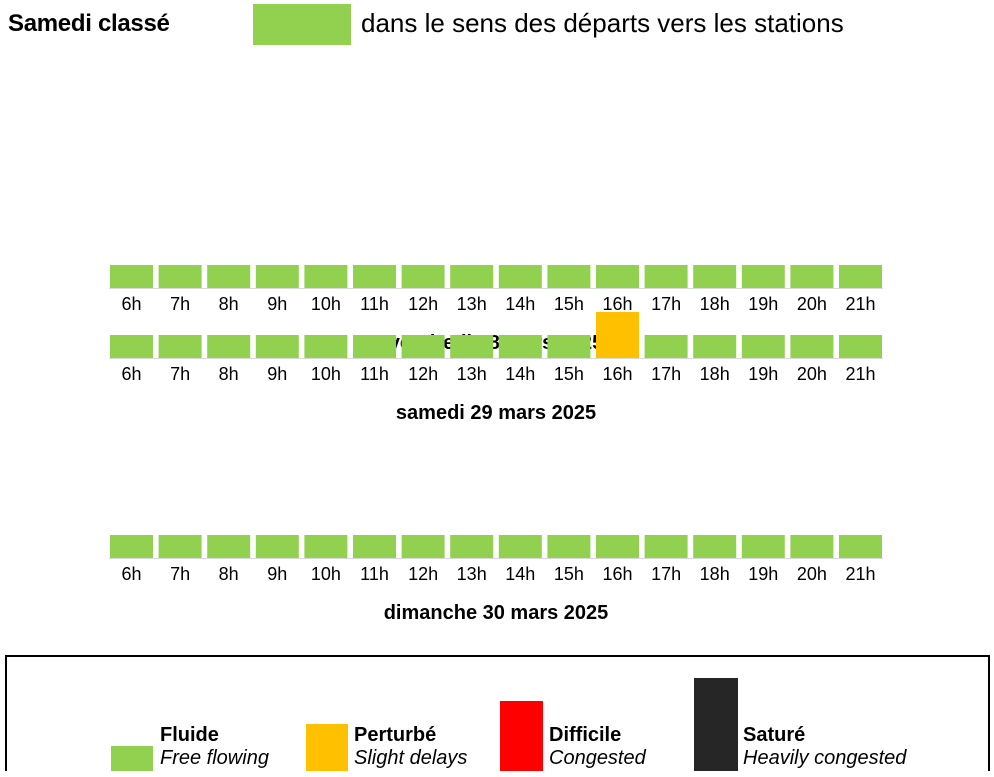 The image size is (994, 777). I want to click on day-label: dimanche 30 mars 2025, so click(496, 613).